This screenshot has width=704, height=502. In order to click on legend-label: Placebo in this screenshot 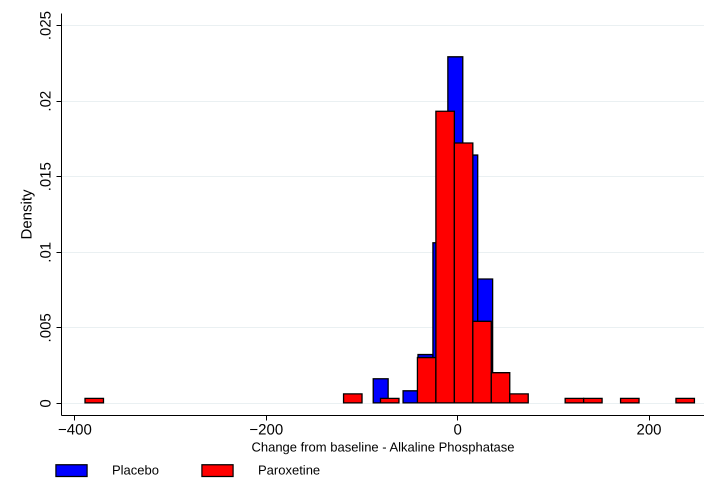, I will do `click(135, 470)`.